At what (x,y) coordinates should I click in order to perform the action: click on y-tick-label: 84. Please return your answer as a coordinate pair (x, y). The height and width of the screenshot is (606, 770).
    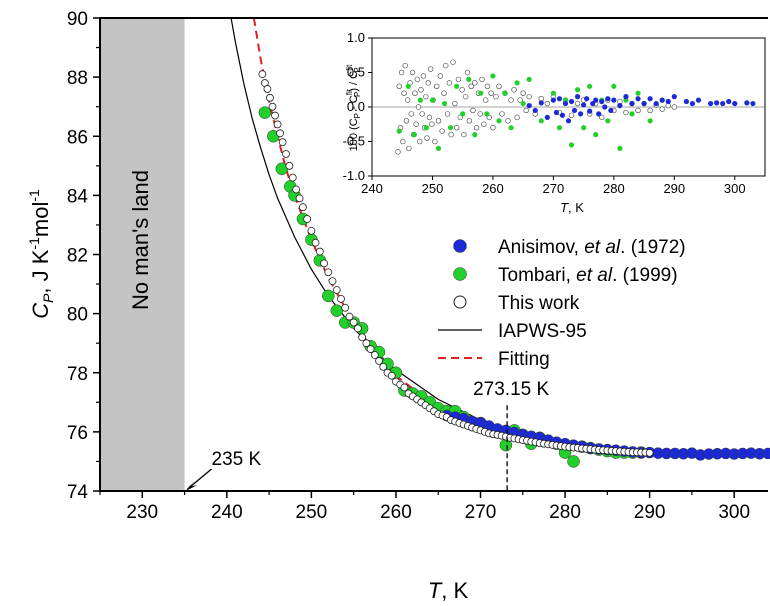
    Looking at the image, I should click on (78, 196).